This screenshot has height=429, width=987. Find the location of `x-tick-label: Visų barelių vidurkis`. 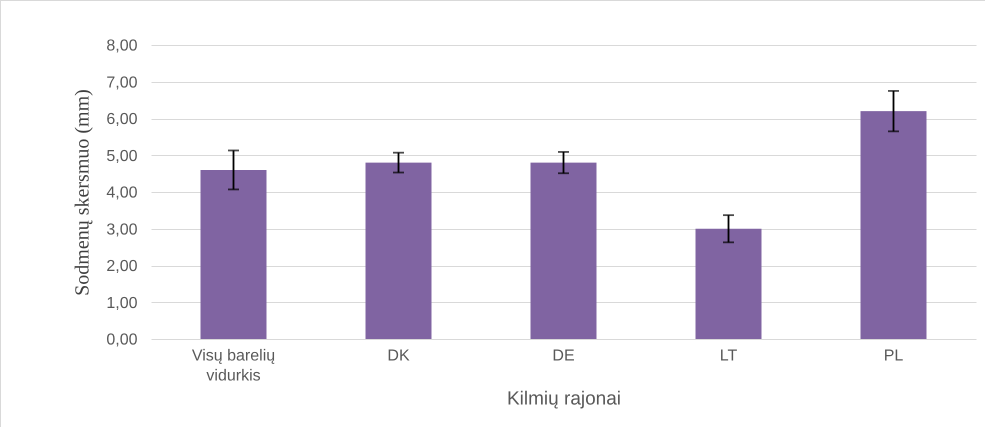

x-tick-label: Visų barelių vidurkis is located at coordinates (234, 366).